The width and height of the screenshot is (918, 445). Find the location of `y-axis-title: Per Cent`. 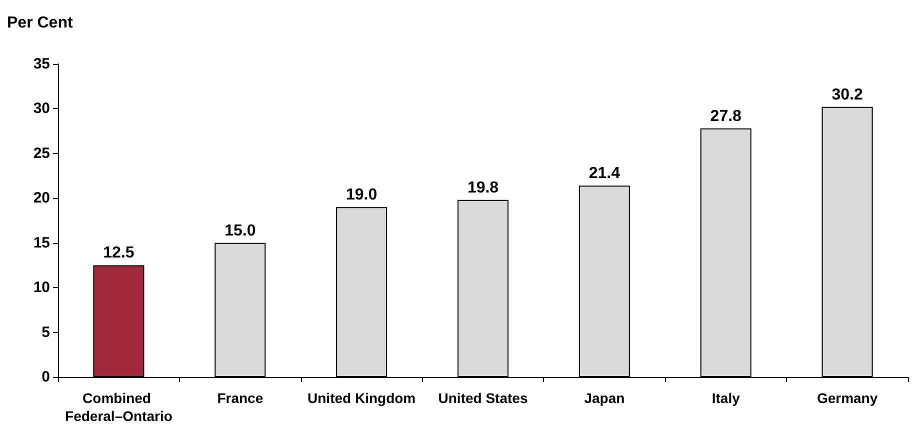

y-axis-title: Per Cent is located at coordinates (40, 23).